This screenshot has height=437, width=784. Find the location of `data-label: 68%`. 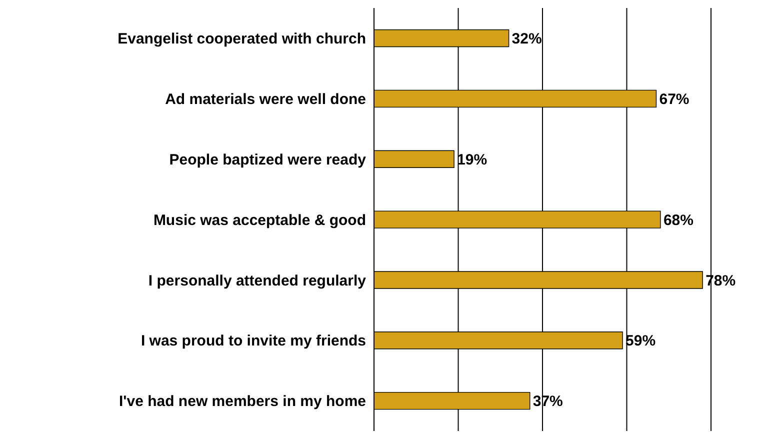

data-label: 68% is located at coordinates (678, 220).